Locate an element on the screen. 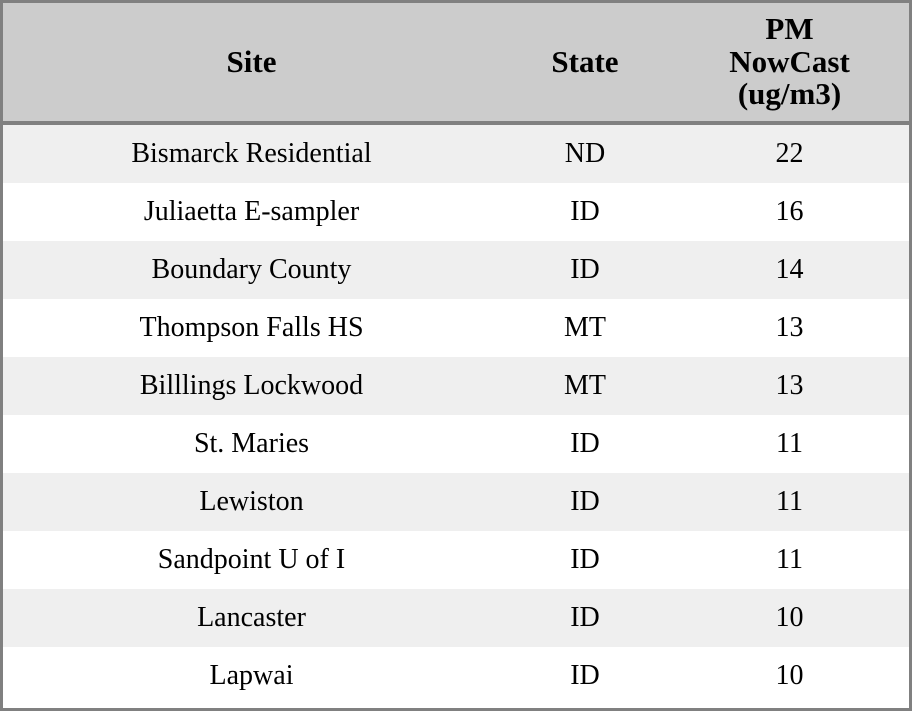 Image resolution: width=912 pixels, height=711 pixels. column-header-state-label: State is located at coordinates (585, 61).